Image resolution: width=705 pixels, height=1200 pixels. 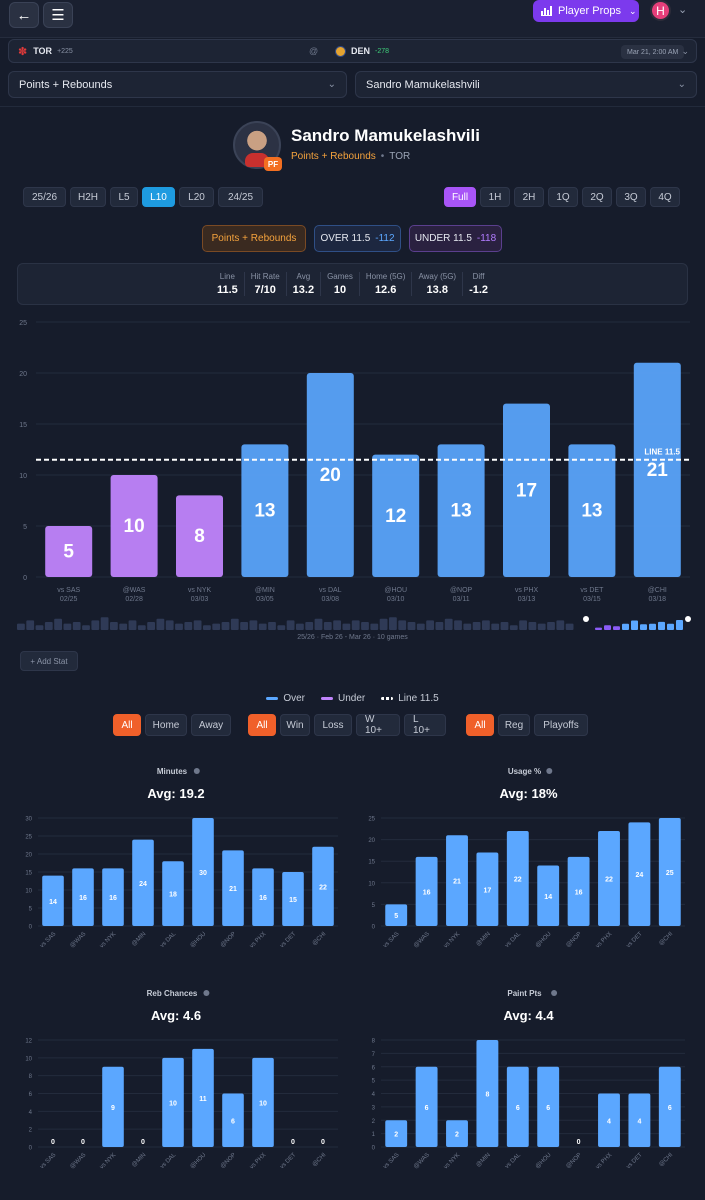 I want to click on summary-label: Diff, so click(x=478, y=276).